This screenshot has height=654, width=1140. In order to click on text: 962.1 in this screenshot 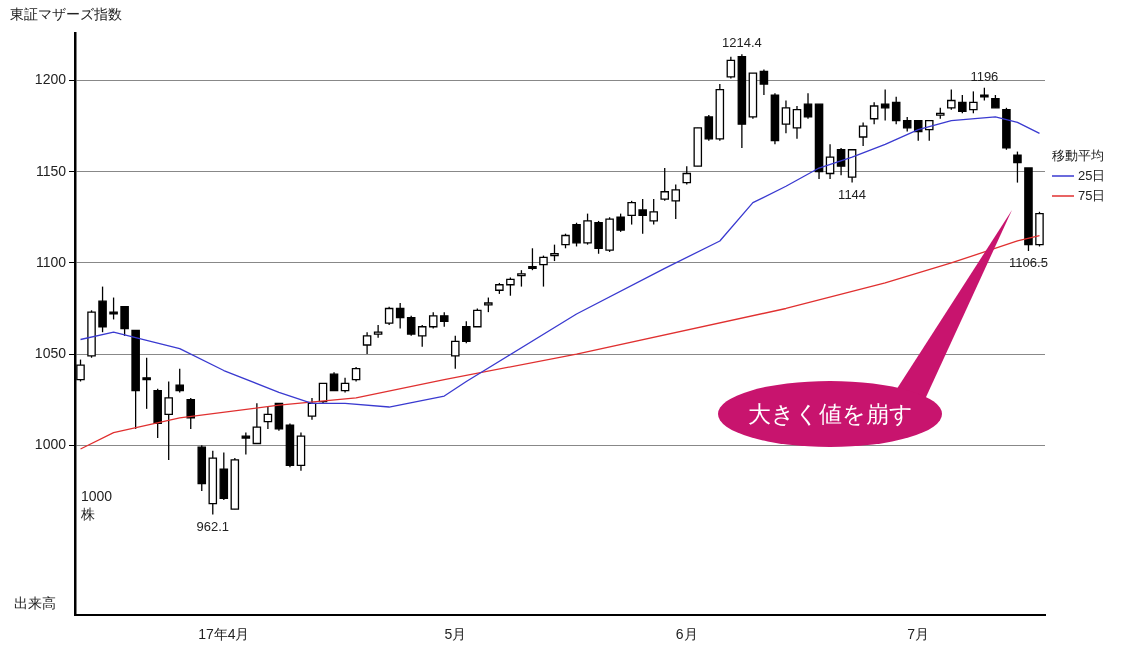, I will do `click(213, 526)`.